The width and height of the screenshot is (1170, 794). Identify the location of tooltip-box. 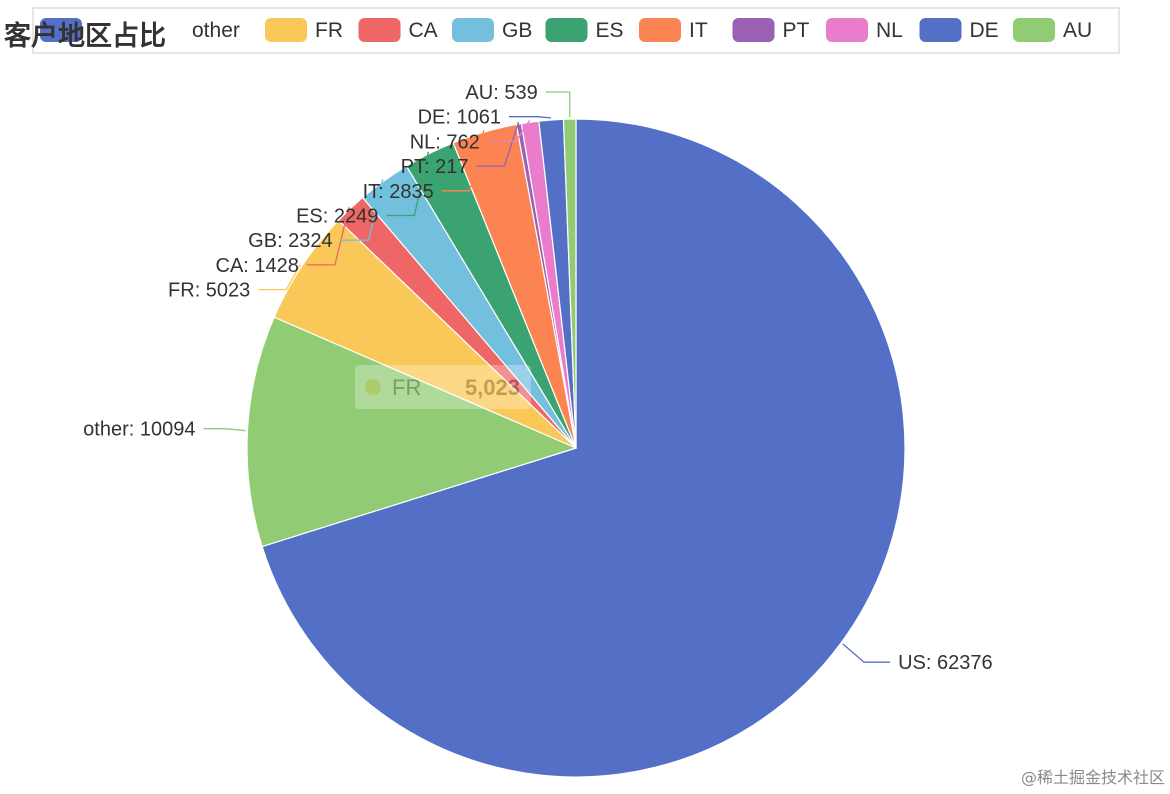
(443, 387).